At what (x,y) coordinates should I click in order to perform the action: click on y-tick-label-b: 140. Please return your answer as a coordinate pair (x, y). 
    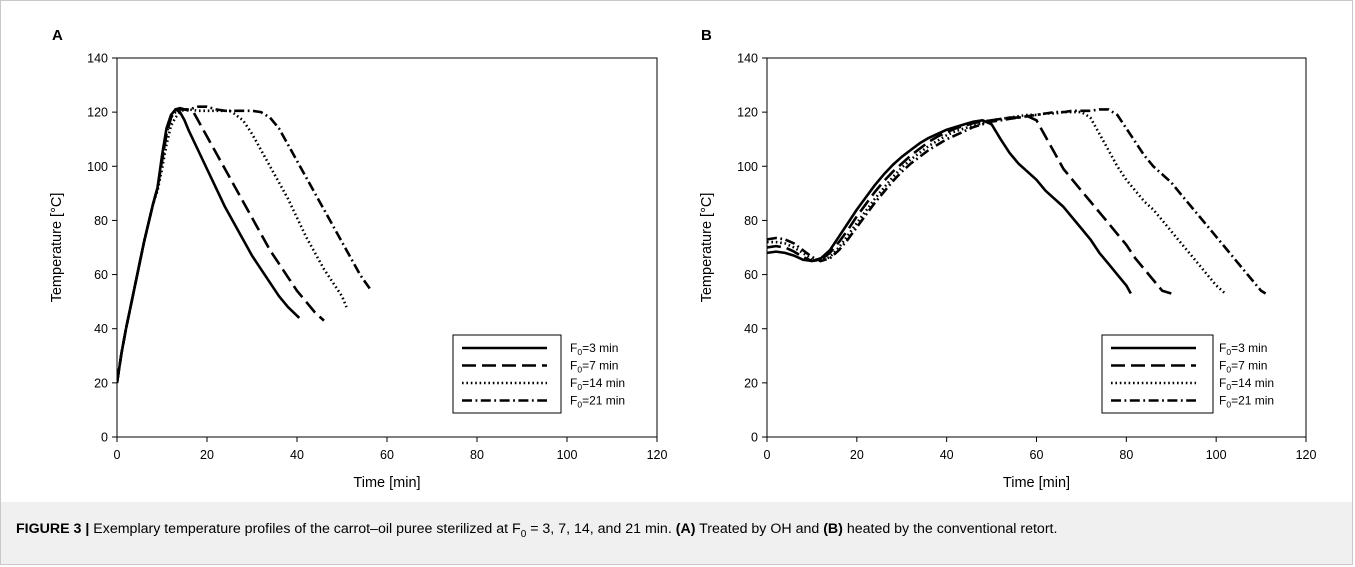
    Looking at the image, I should click on (747, 59).